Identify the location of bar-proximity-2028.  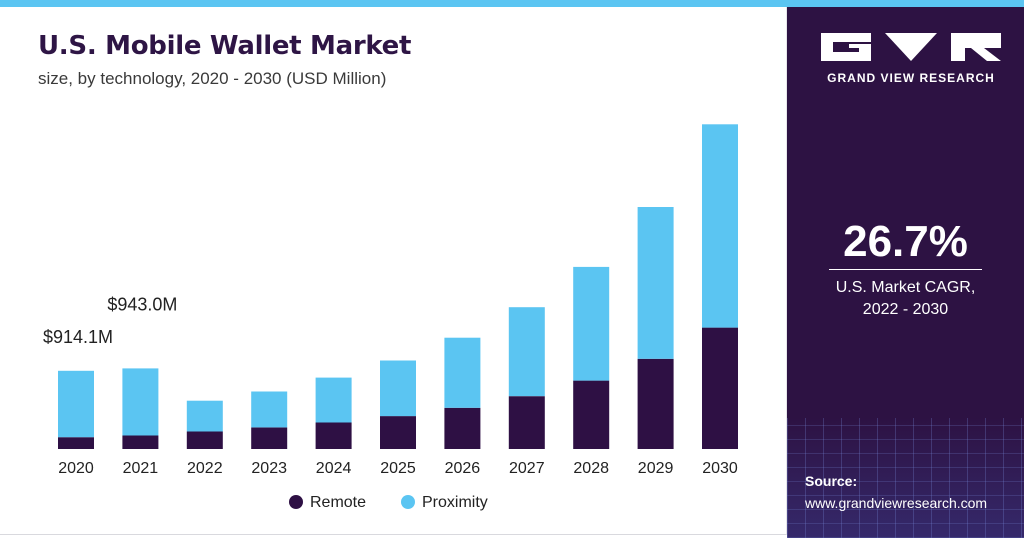
(591, 323).